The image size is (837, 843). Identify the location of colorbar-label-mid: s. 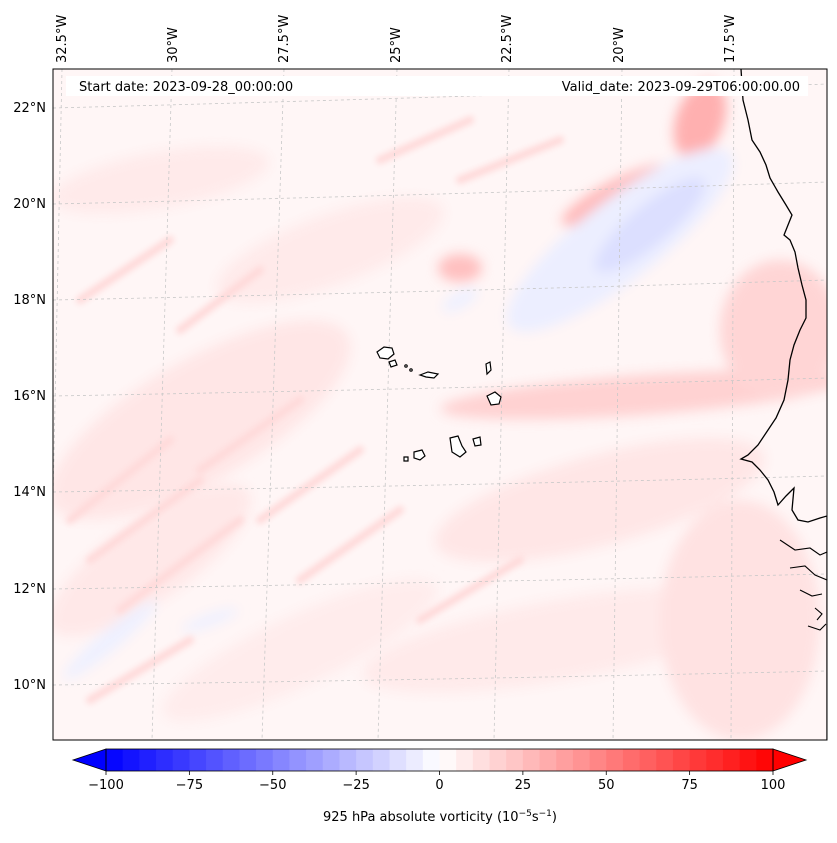
(535, 817).